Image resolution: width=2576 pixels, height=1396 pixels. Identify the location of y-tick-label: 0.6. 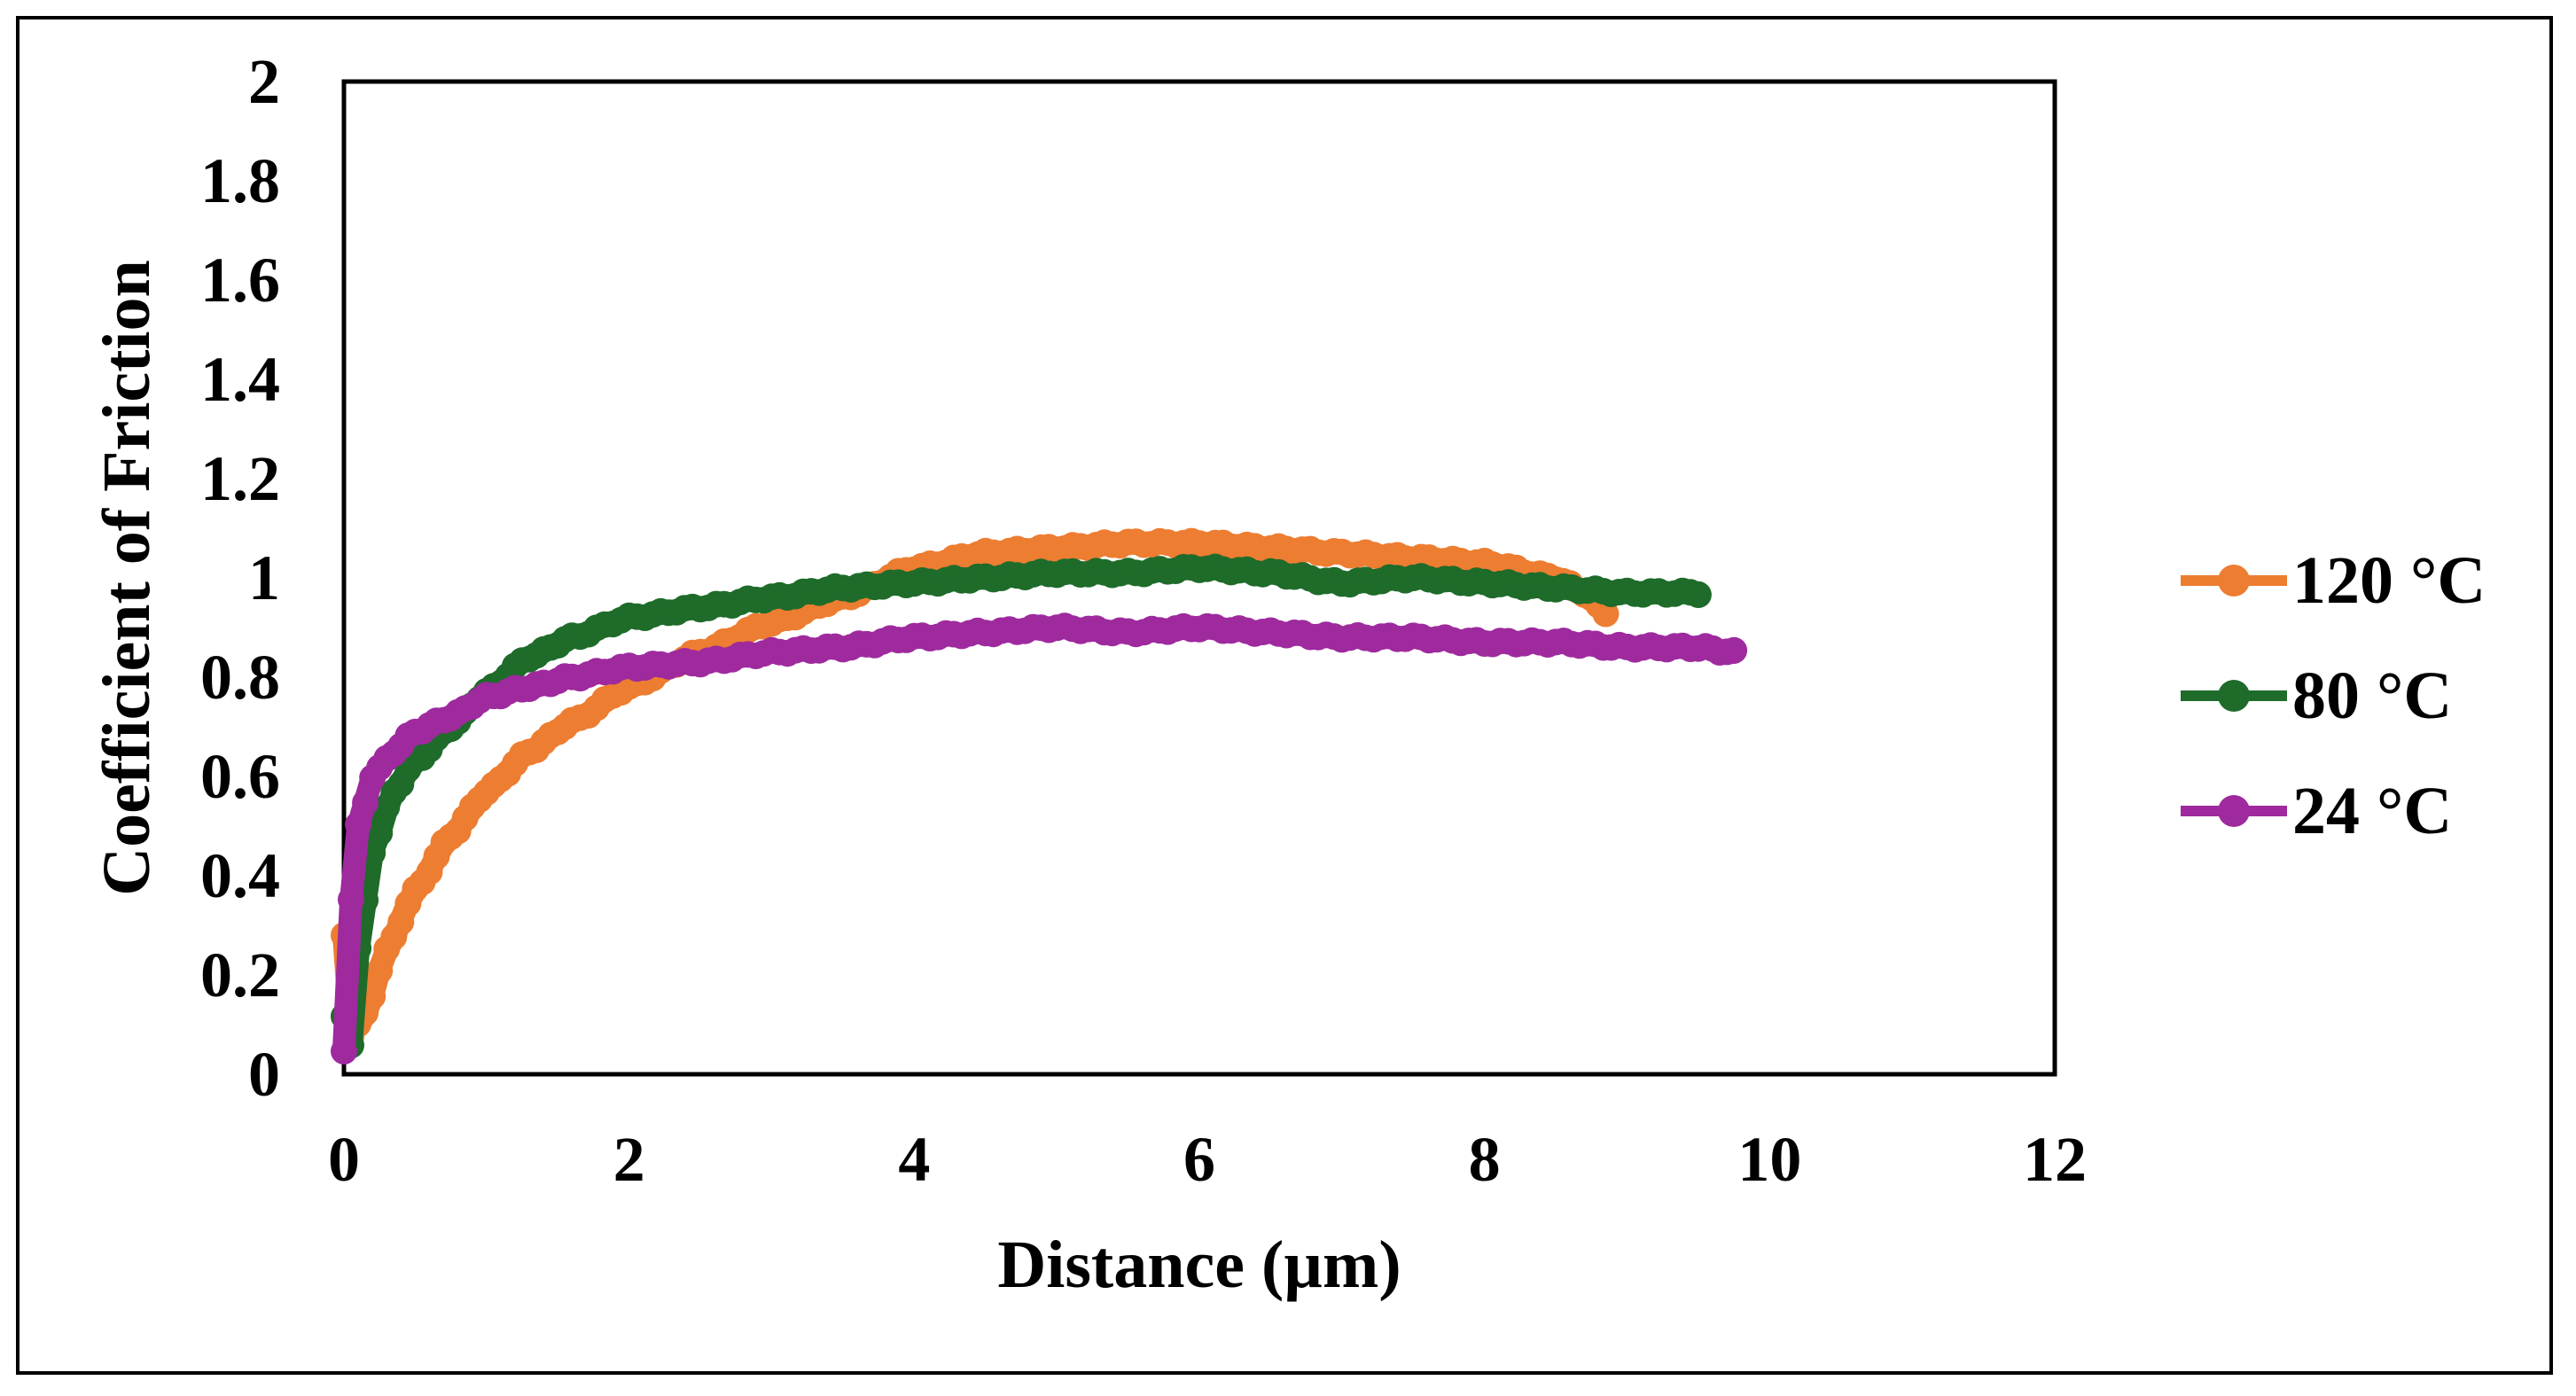
(240, 776).